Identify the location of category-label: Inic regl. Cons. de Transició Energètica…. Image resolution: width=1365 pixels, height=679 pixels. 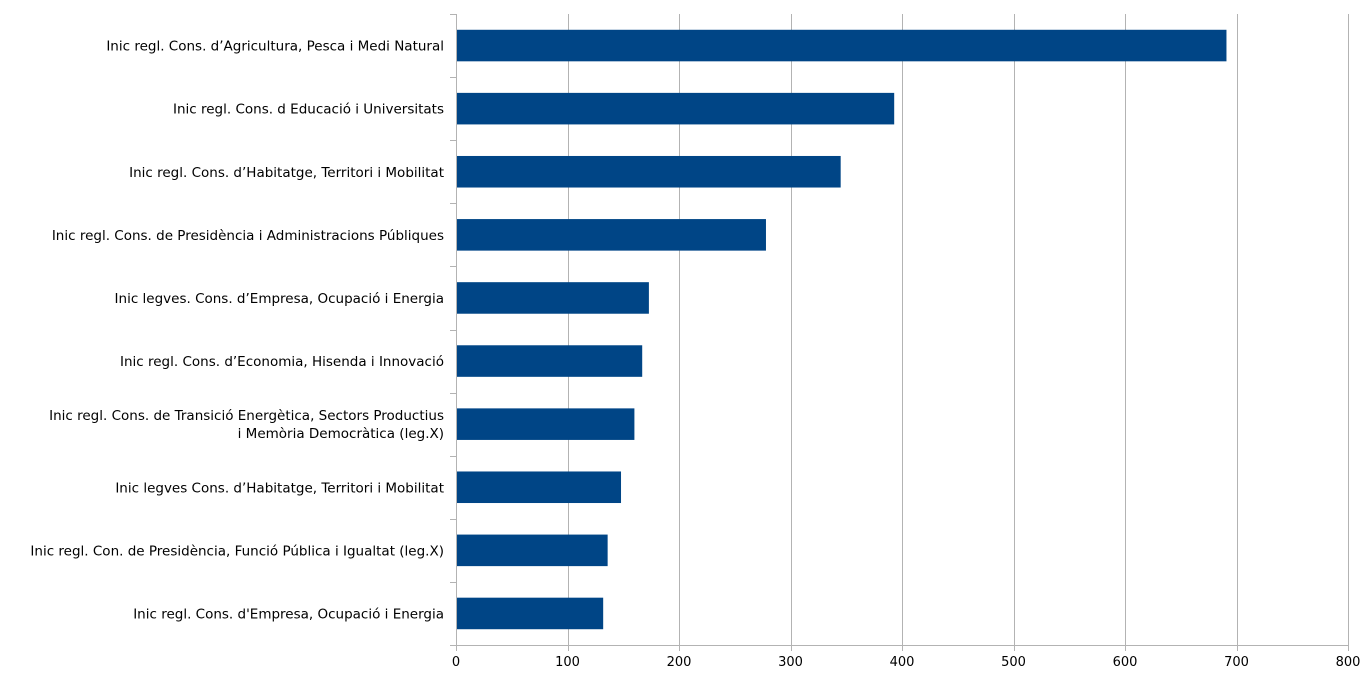
(246, 416).